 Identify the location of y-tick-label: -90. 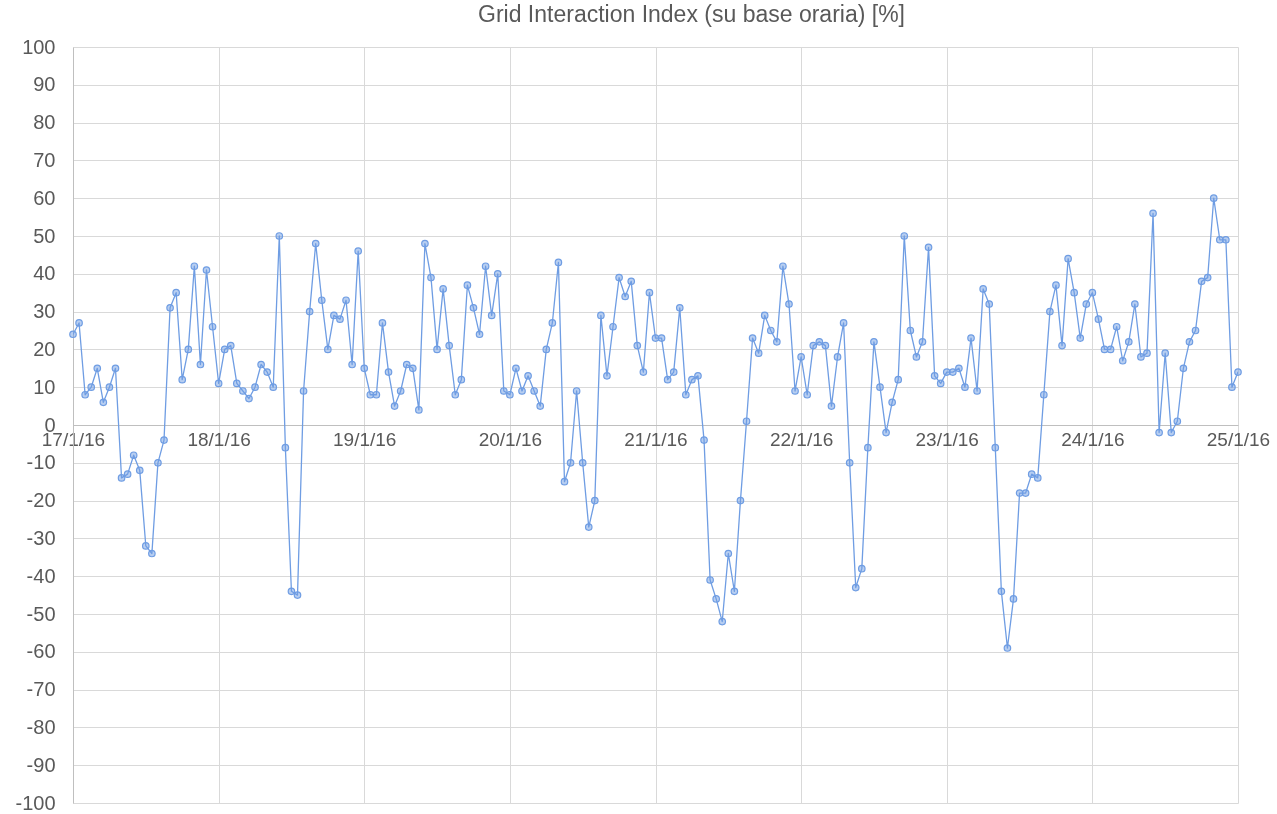
(41, 764).